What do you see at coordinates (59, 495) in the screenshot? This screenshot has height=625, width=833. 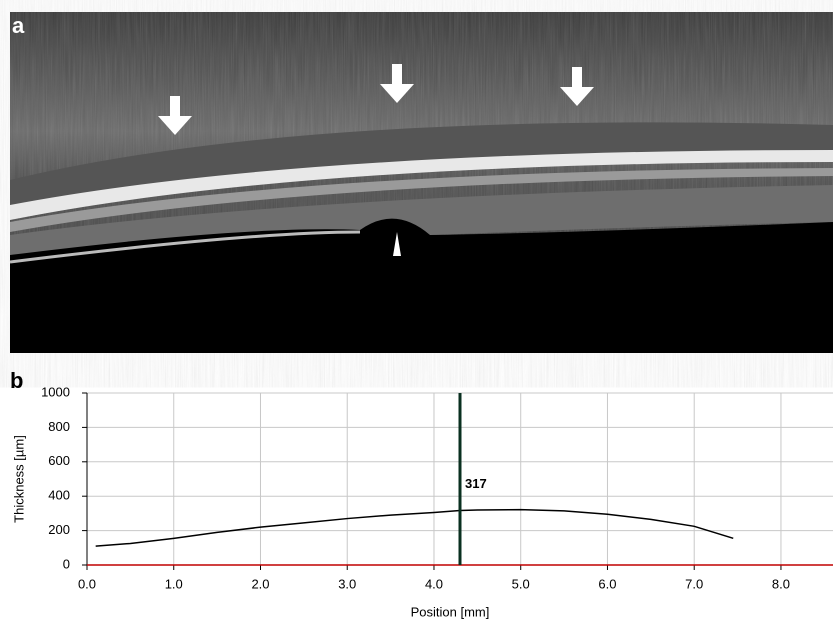 I see `y-tick-label: 400` at bounding box center [59, 495].